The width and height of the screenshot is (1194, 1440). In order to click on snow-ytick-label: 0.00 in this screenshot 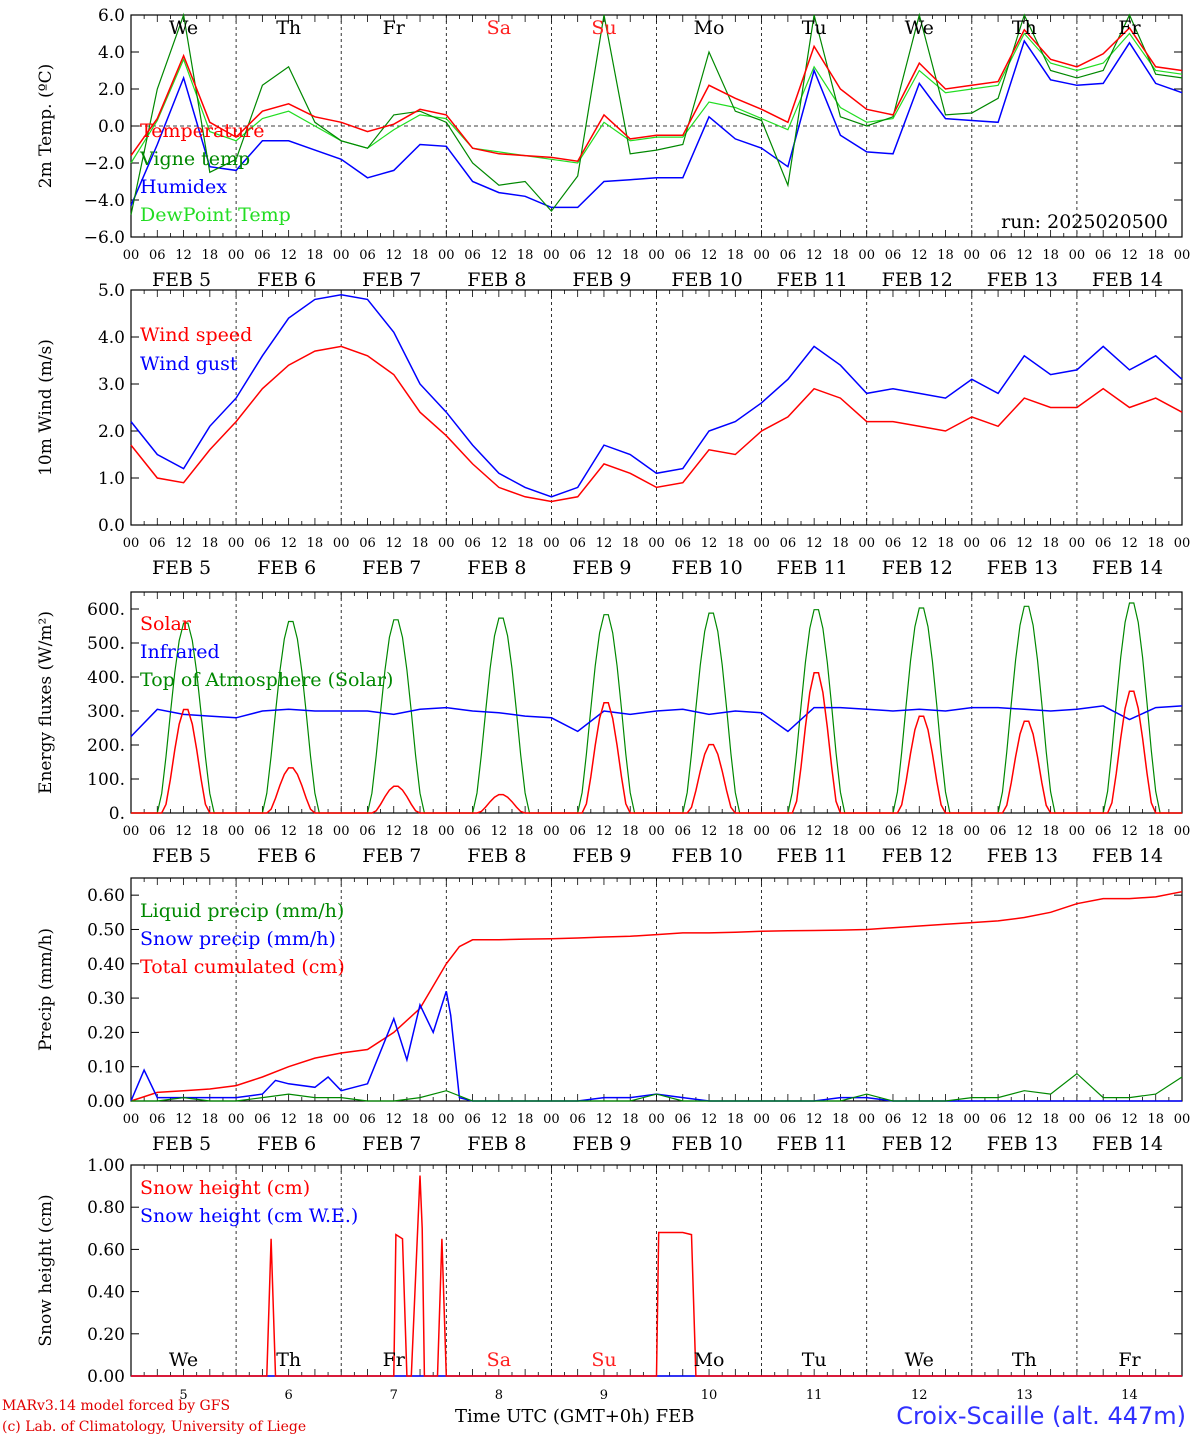, I will do `click(106, 1377)`.